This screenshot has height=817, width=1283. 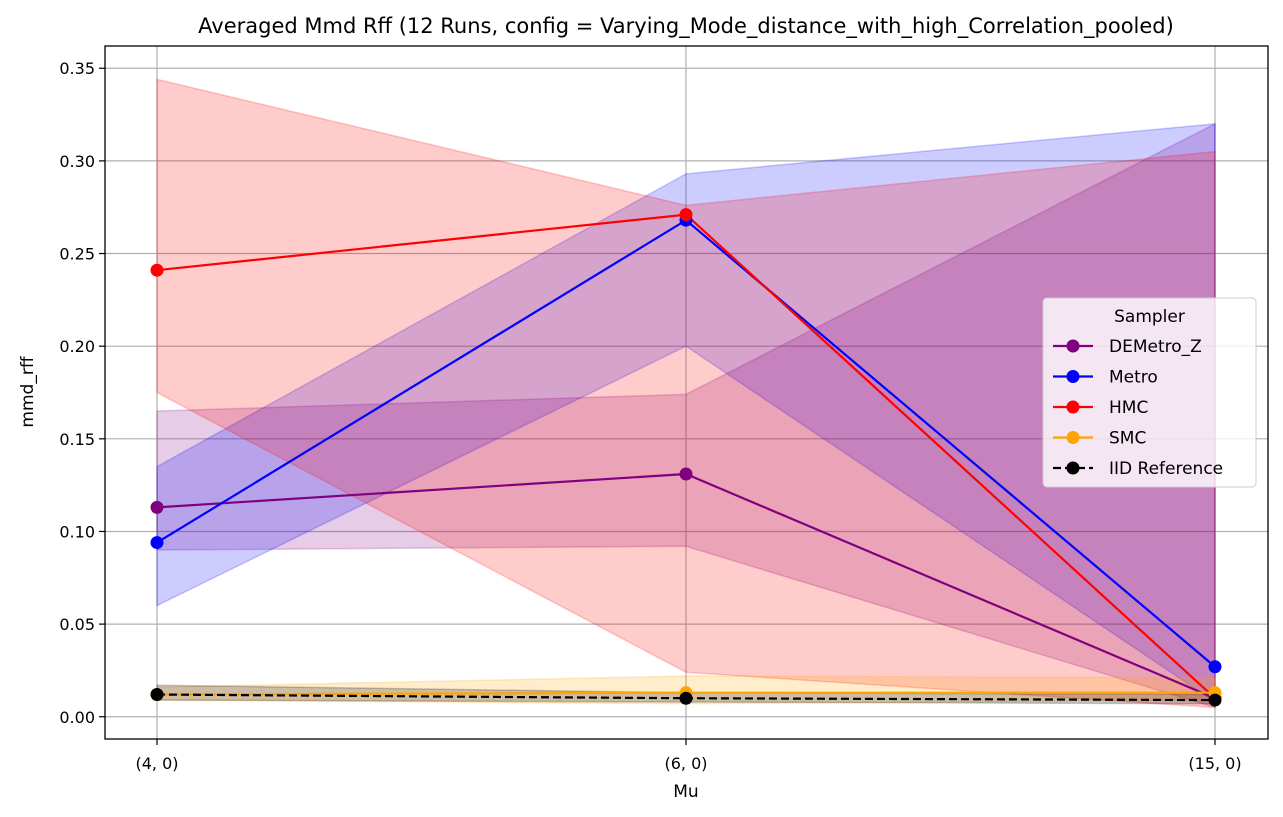 What do you see at coordinates (28, 391) in the screenshot?
I see `y-axis-label: mmd_rff` at bounding box center [28, 391].